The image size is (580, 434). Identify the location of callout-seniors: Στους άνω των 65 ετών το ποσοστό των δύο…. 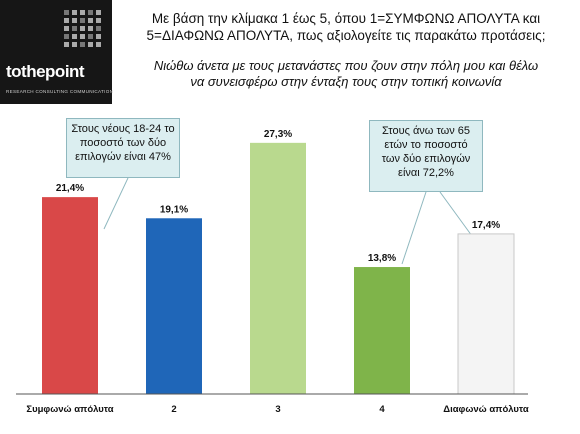
(426, 156).